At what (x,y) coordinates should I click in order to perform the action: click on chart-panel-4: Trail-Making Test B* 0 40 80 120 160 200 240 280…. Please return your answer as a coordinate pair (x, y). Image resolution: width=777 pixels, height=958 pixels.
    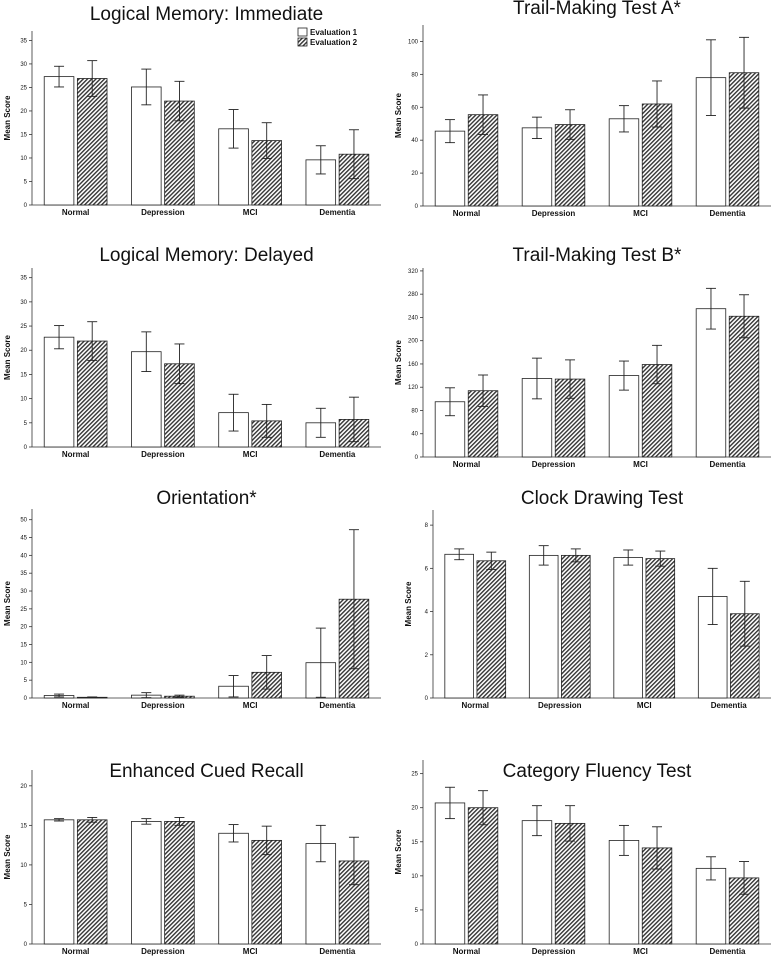
    Looking at the image, I should click on (582, 357).